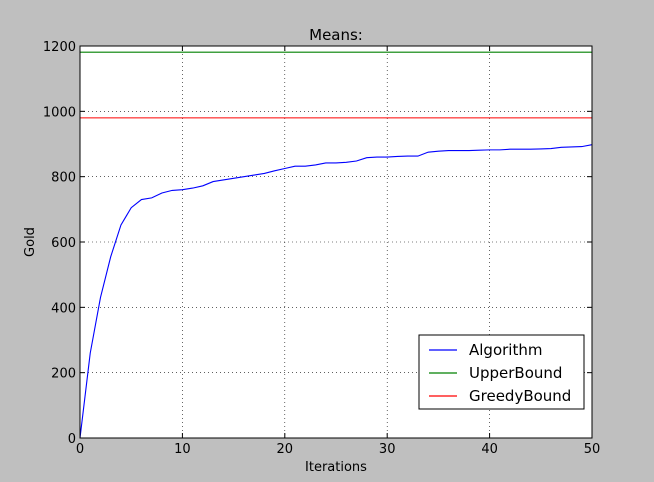 The image size is (654, 482). What do you see at coordinates (63, 178) in the screenshot?
I see `y-tick-label: 800` at bounding box center [63, 178].